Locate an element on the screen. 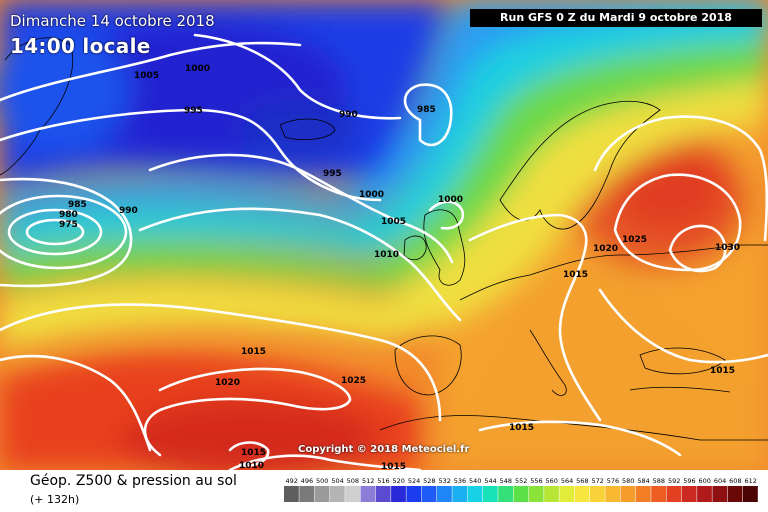 Image resolution: width=768 pixels, height=512 pixels. scale-tick-label: 492 is located at coordinates (291, 481).